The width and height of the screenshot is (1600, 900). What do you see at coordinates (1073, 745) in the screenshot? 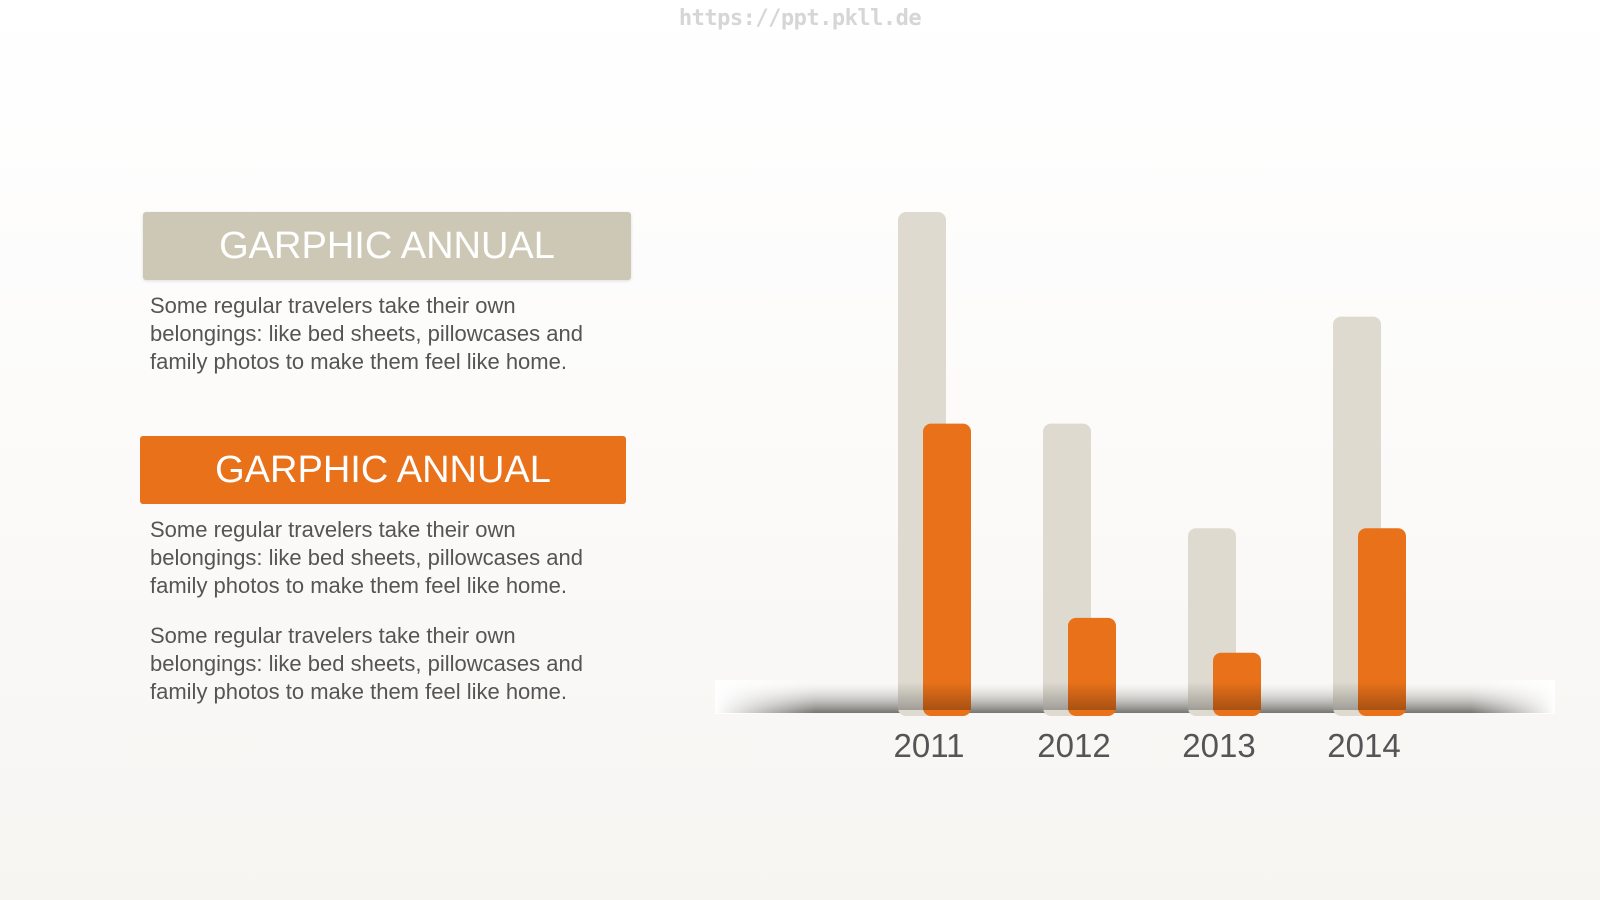
I see `x-tick-label: 2012` at bounding box center [1073, 745].